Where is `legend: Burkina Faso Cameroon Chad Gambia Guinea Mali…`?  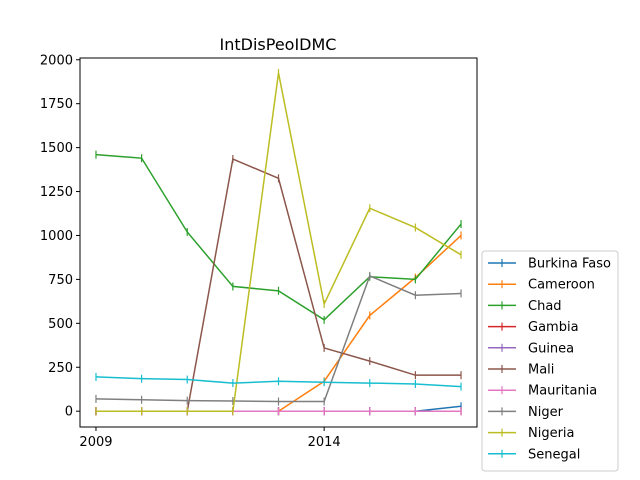 legend: Burkina Faso Cameroon Chad Gambia Guinea Mali… is located at coordinates (550, 361).